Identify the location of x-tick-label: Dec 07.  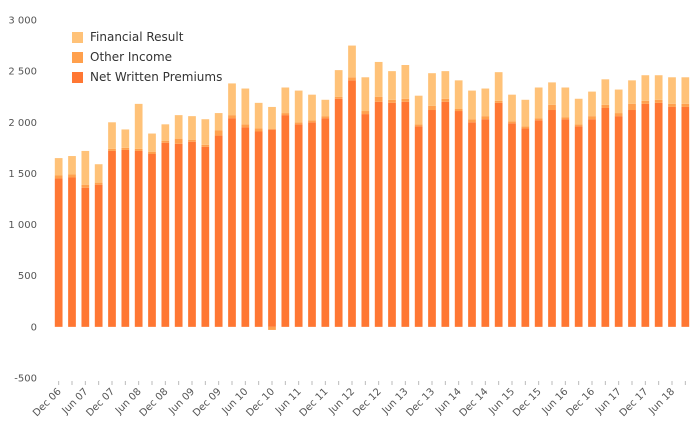
(100, 402).